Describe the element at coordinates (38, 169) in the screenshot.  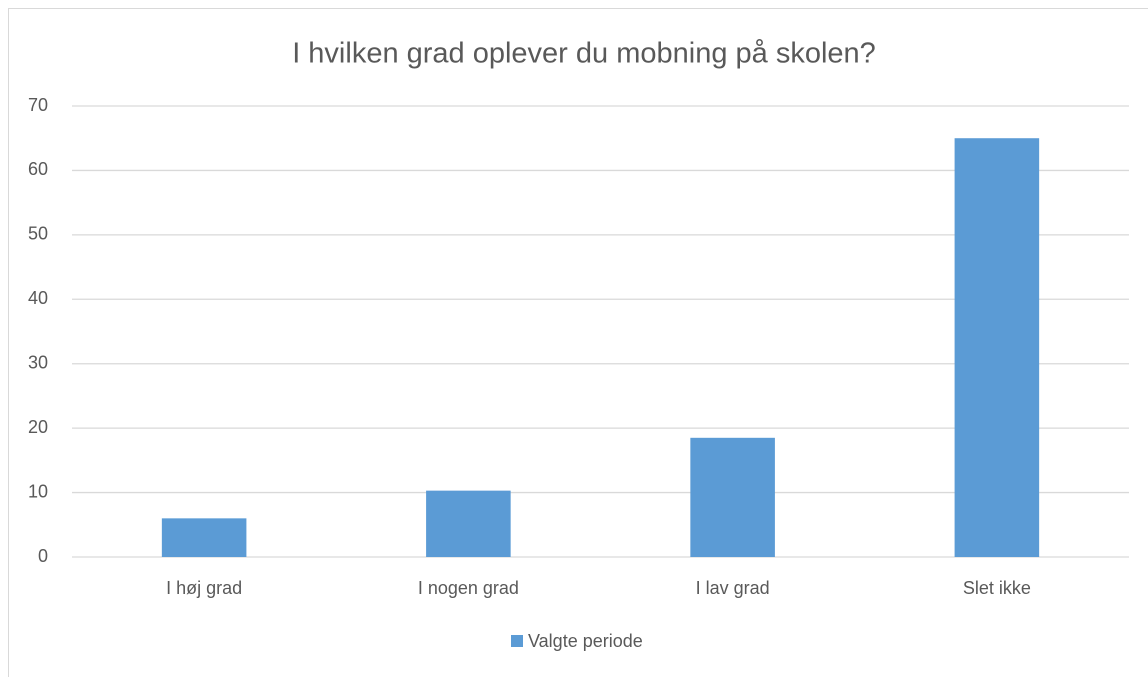
I see `y-tick-label: 60` at that location.